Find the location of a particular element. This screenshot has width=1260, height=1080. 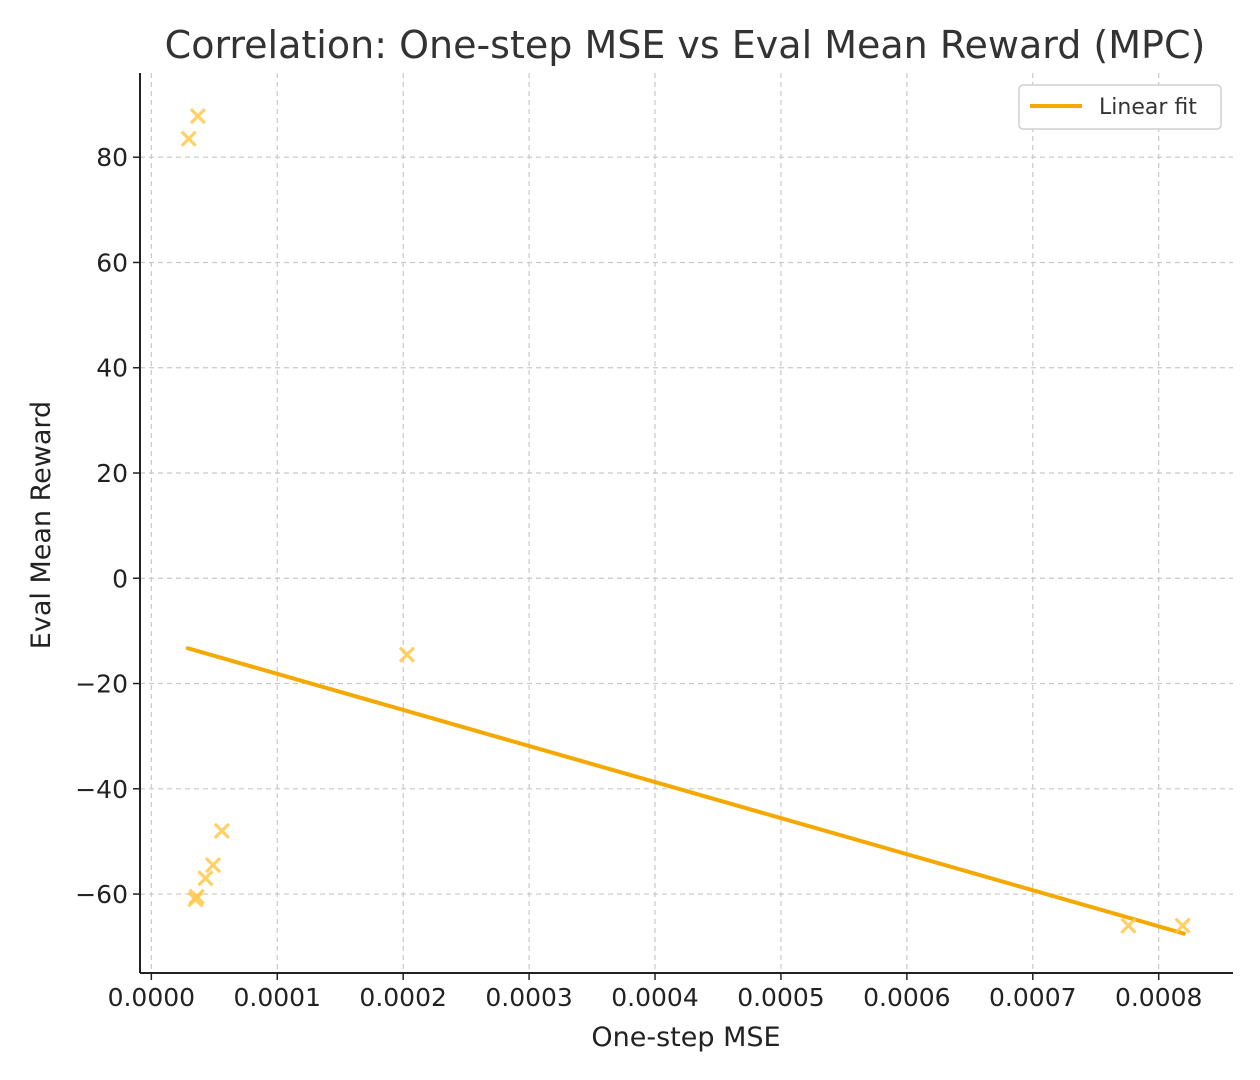

y-tick-label: 60 is located at coordinates (112, 262).